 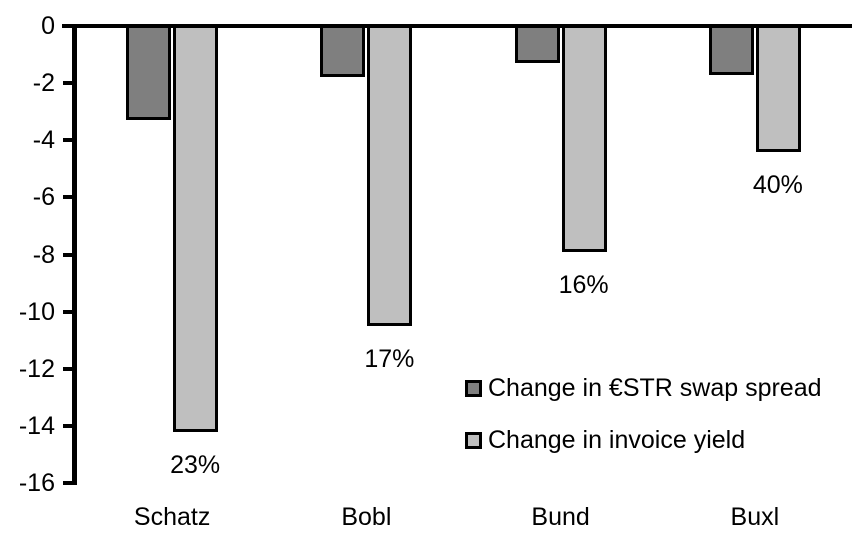 What do you see at coordinates (389, 358) in the screenshot?
I see `value-label-bobl: 17%` at bounding box center [389, 358].